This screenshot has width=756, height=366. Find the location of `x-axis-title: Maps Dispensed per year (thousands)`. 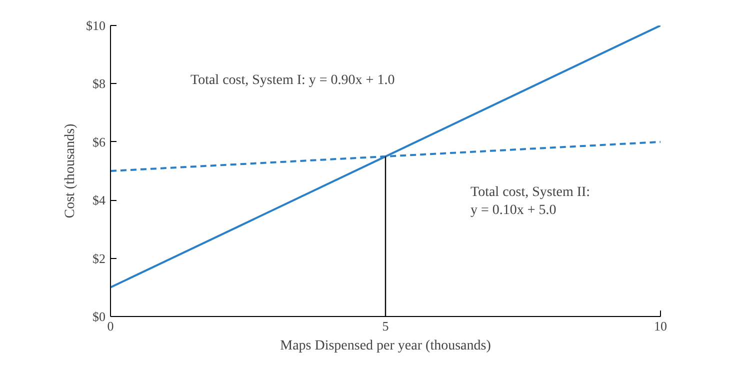

x-axis-title: Maps Dispensed per year (thousands) is located at coordinates (386, 346).